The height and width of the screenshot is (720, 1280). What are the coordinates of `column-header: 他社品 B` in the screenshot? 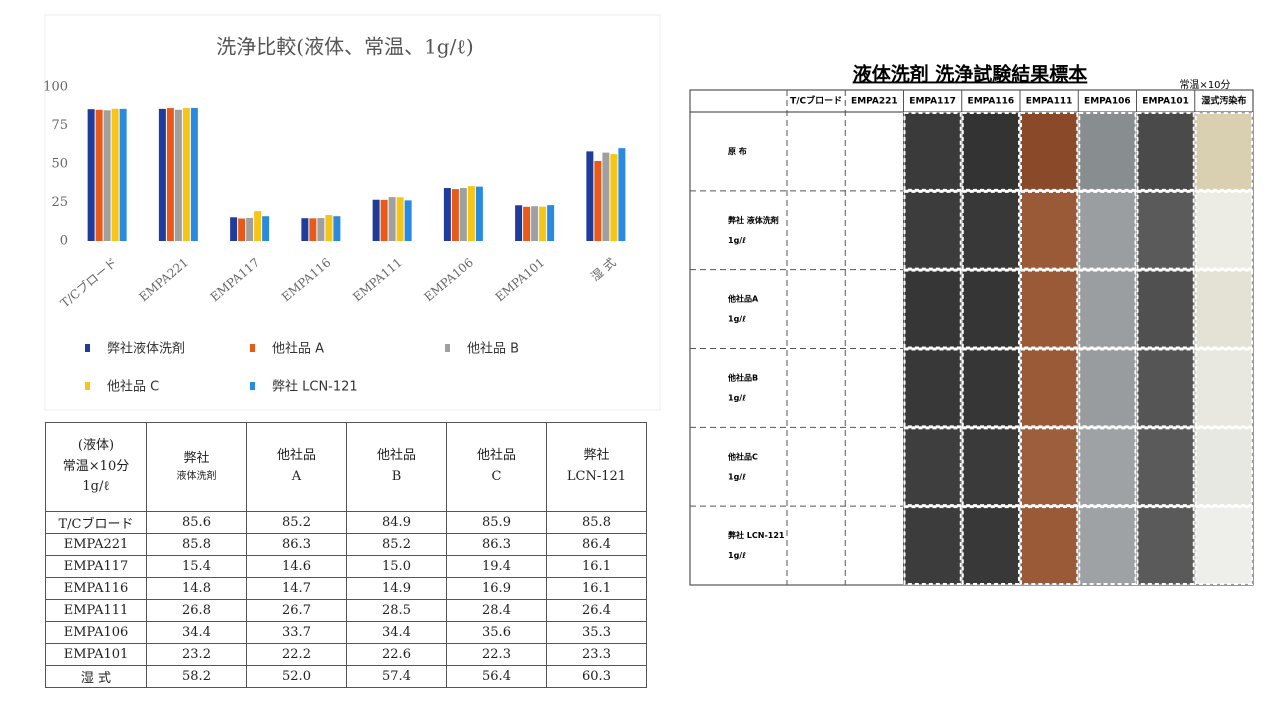 It's located at (396, 467).